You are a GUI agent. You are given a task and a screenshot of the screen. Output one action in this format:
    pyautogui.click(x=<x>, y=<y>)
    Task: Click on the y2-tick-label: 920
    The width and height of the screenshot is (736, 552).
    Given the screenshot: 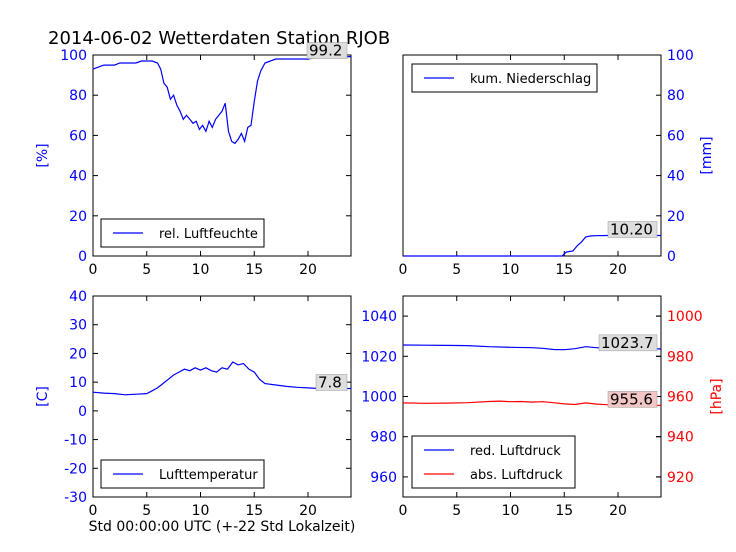 What is the action you would take?
    pyautogui.click(x=680, y=478)
    